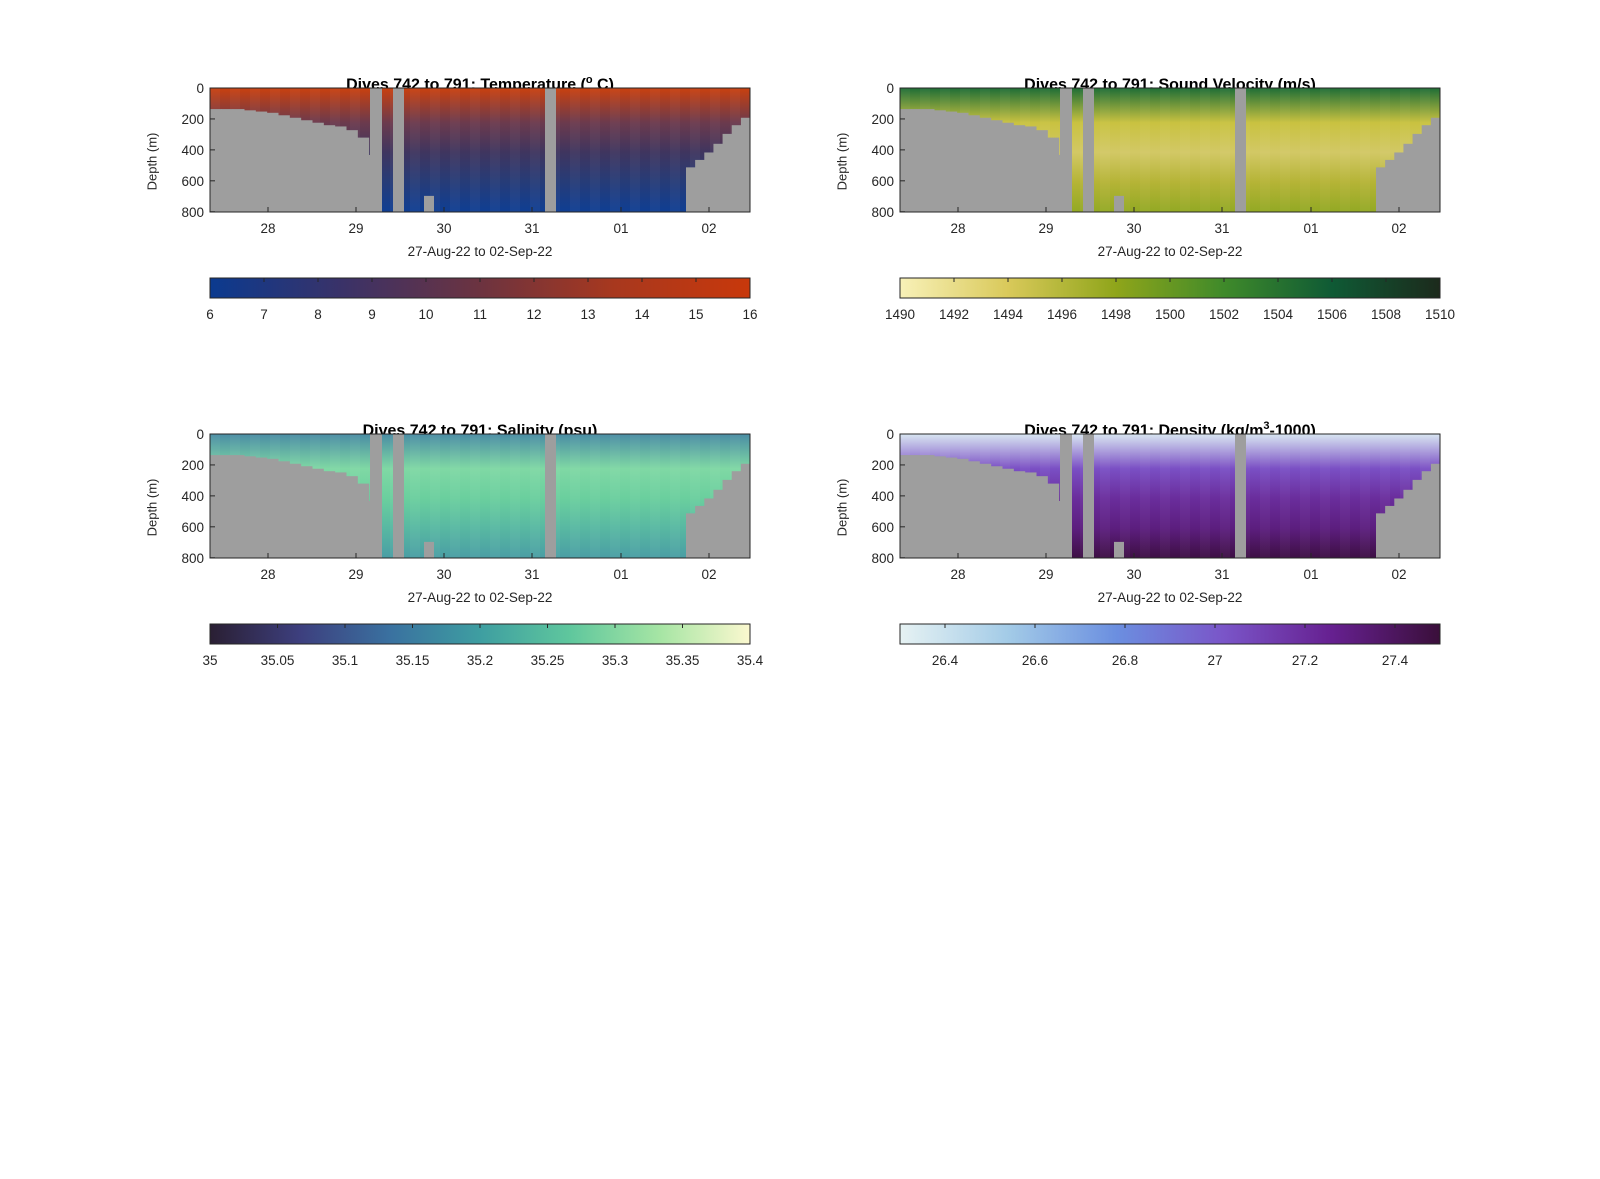 The width and height of the screenshot is (1600, 1179). Describe the element at coordinates (615, 660) in the screenshot. I see `colorbar-tick-label: 35.3` at that location.